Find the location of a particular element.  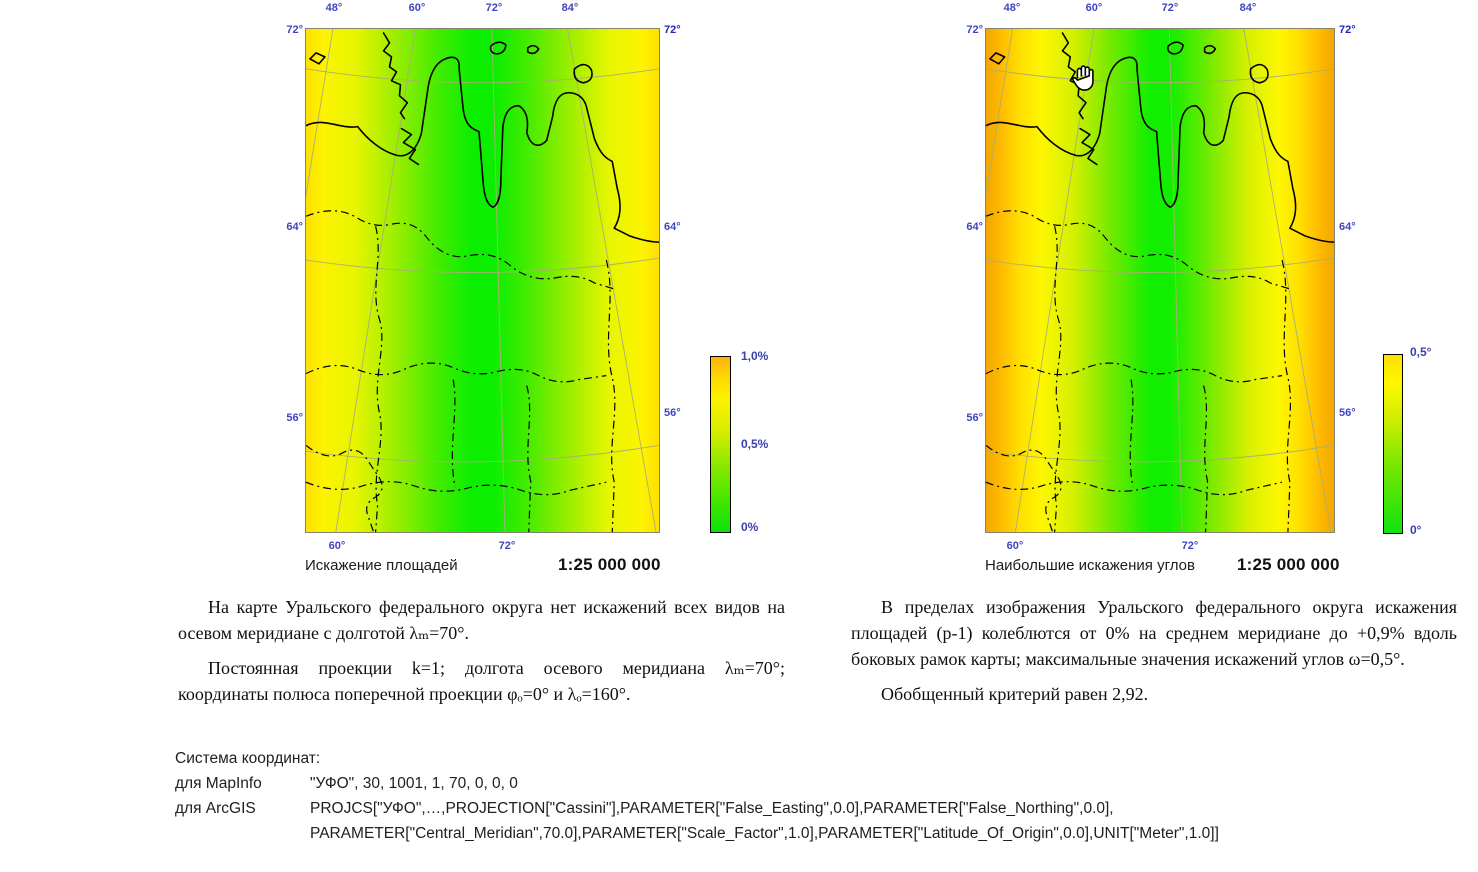

colorbar-tick-label: 0,5% is located at coordinates (755, 444).